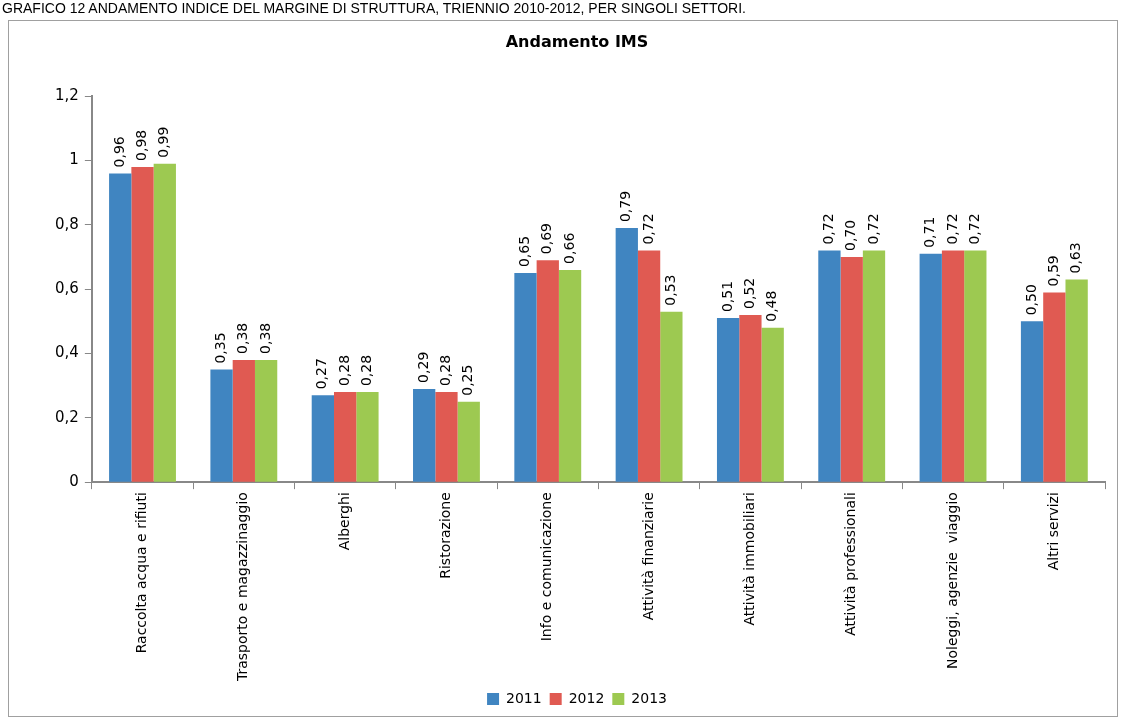 This screenshot has height=719, width=1127. Describe the element at coordinates (546, 239) in the screenshot. I see `data-label: 0,69` at that location.